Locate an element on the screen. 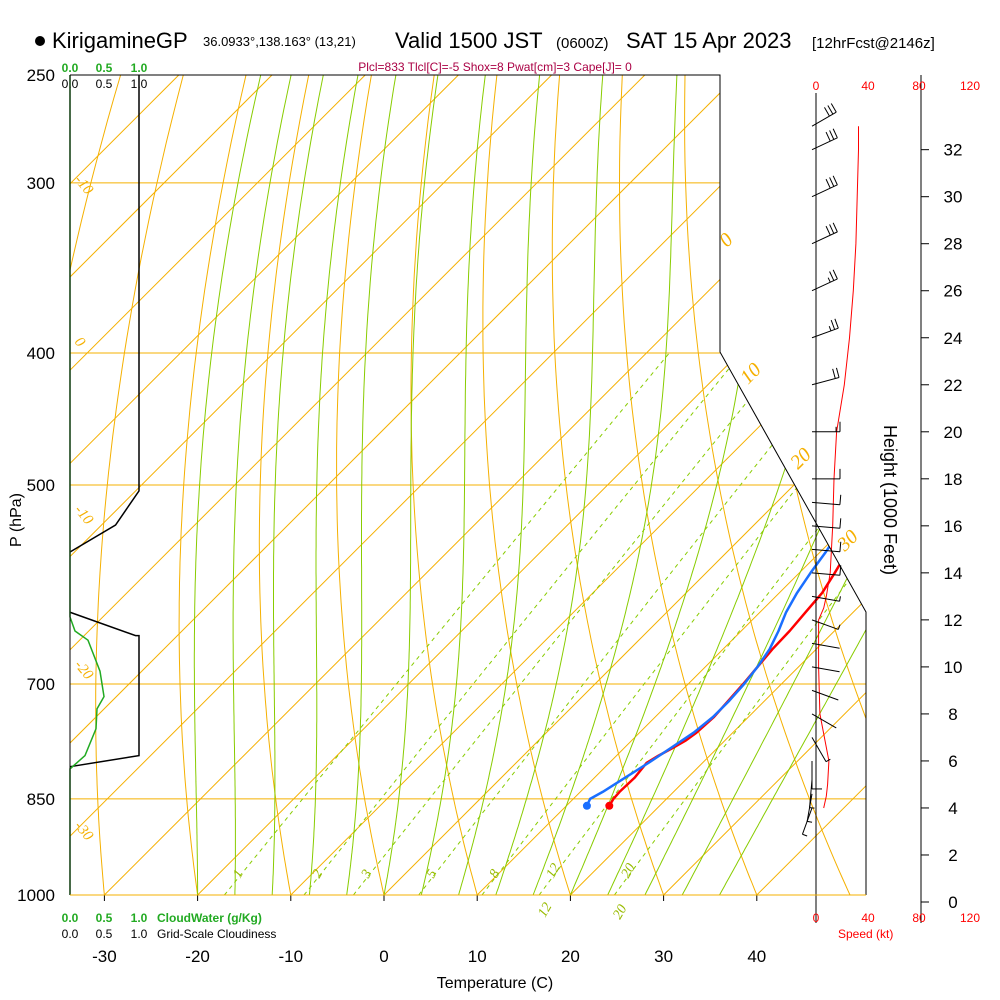  speed-tick-top: 120 is located at coordinates (970, 86).